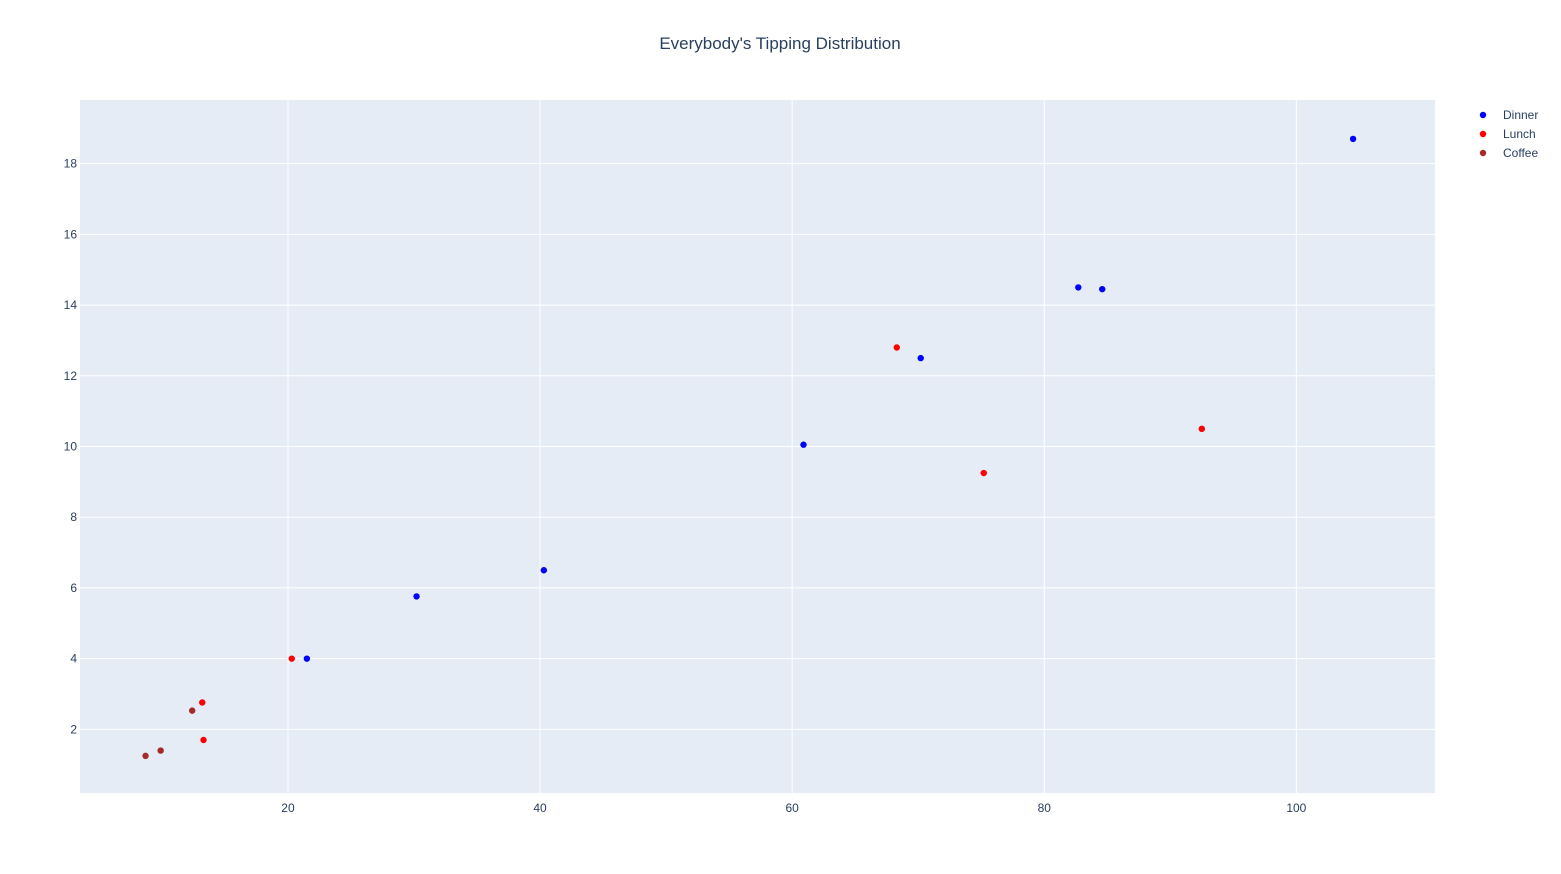 This screenshot has width=1561, height=874. I want to click on legend-label: Coffee, so click(1520, 153).